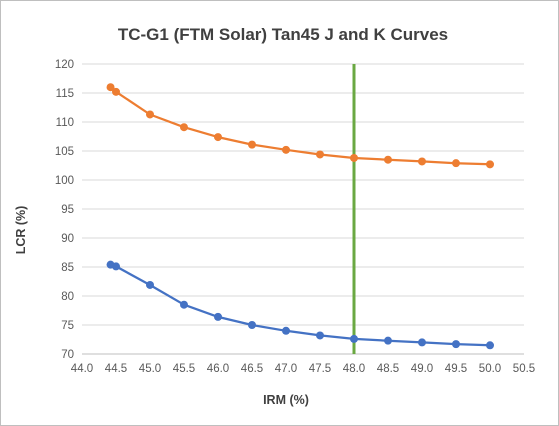 The image size is (559, 426). I want to click on y-tick-label: 105, so click(64, 152).